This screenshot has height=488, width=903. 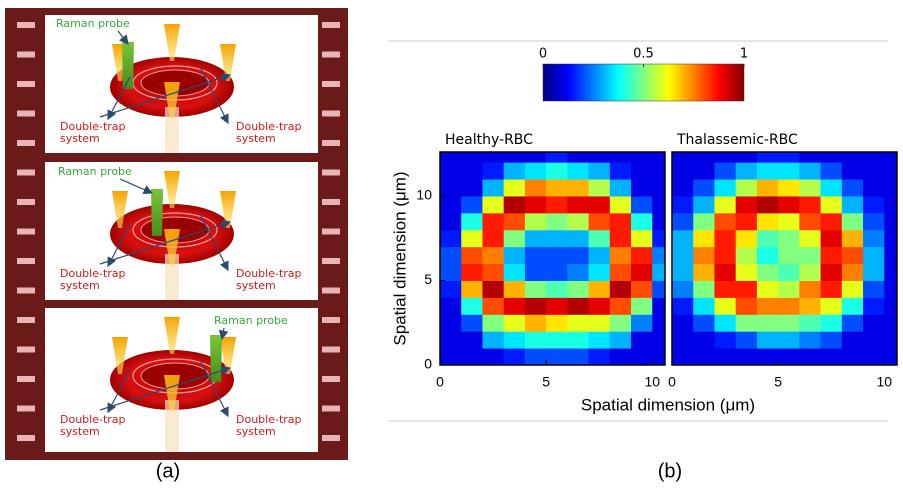 I want to click on panel-label: (b), so click(x=670, y=471).